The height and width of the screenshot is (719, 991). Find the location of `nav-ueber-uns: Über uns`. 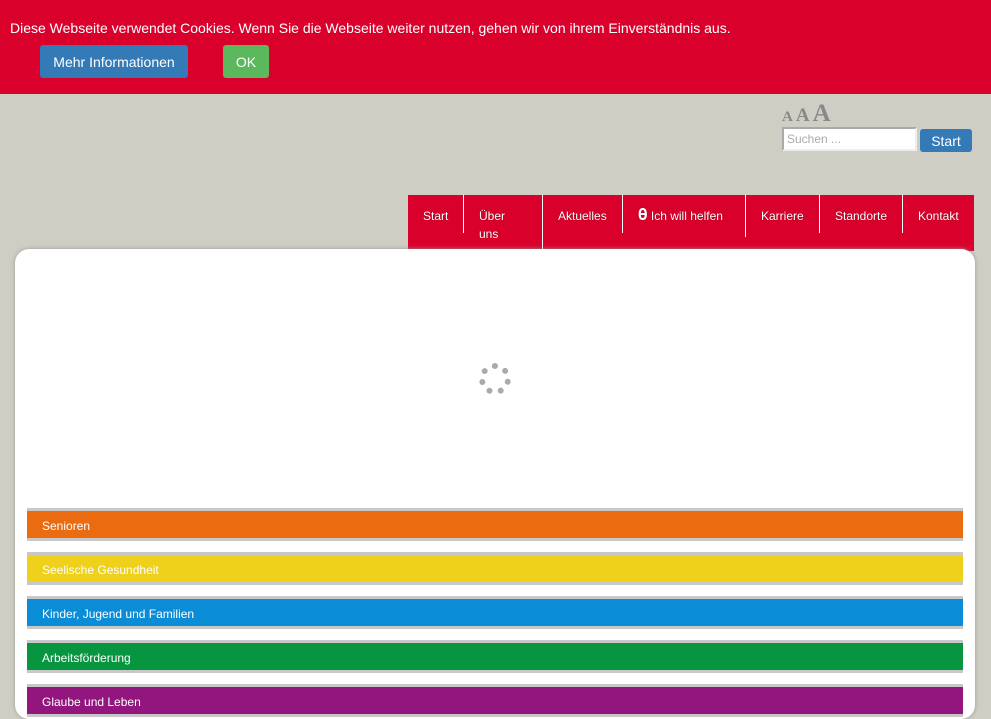

nav-ueber-uns: Über uns is located at coordinates (503, 223).